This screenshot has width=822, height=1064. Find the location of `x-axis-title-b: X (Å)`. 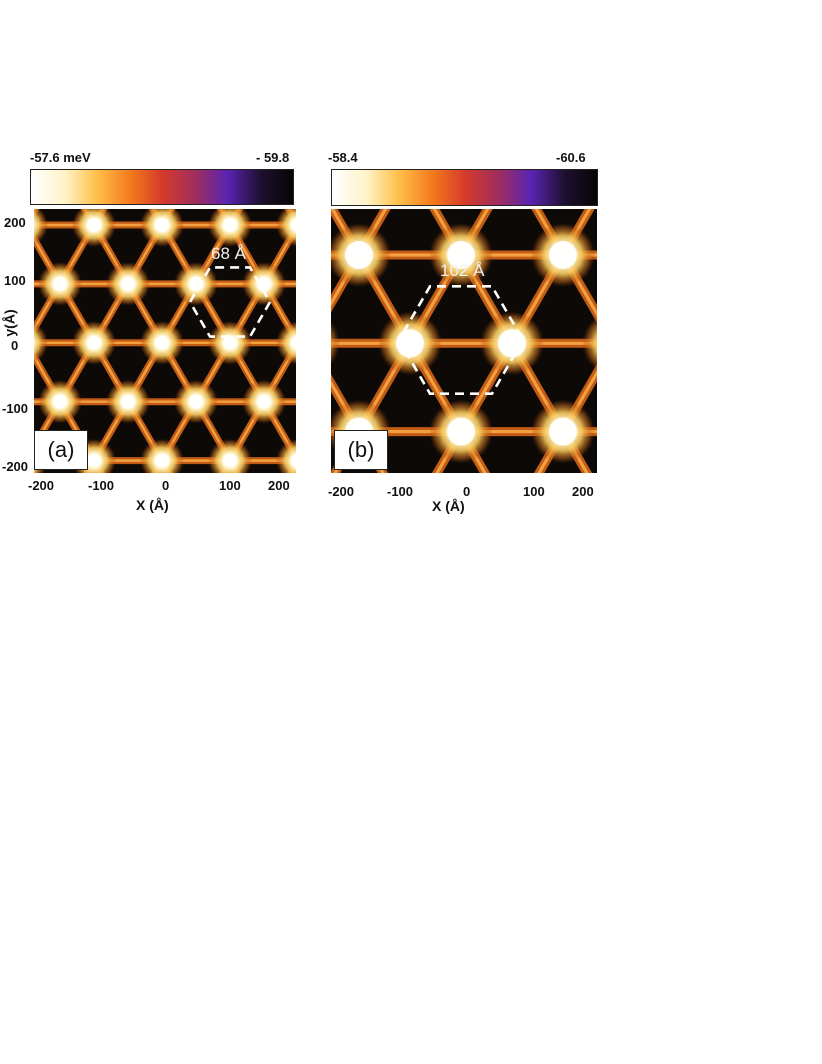

x-axis-title-b: X (Å) is located at coordinates (448, 506).